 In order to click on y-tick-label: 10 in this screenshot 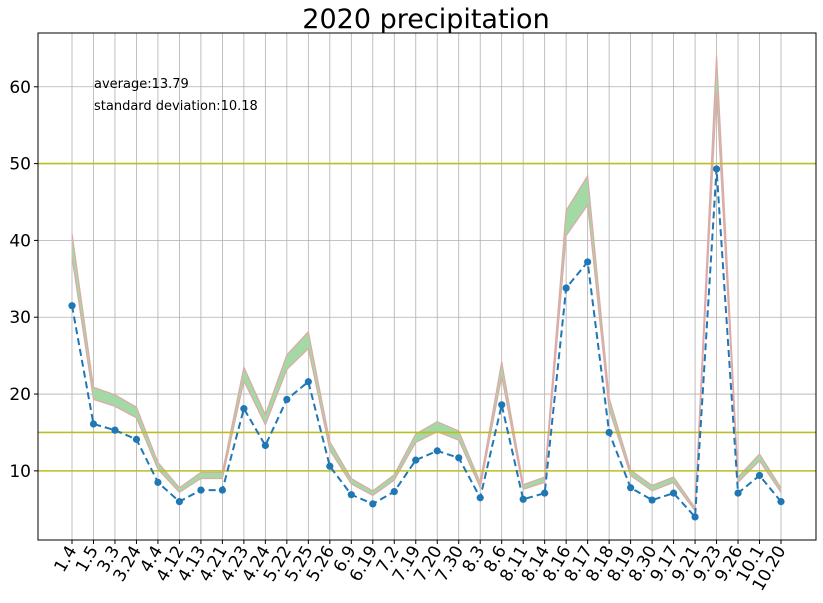, I will do `click(20, 472)`.